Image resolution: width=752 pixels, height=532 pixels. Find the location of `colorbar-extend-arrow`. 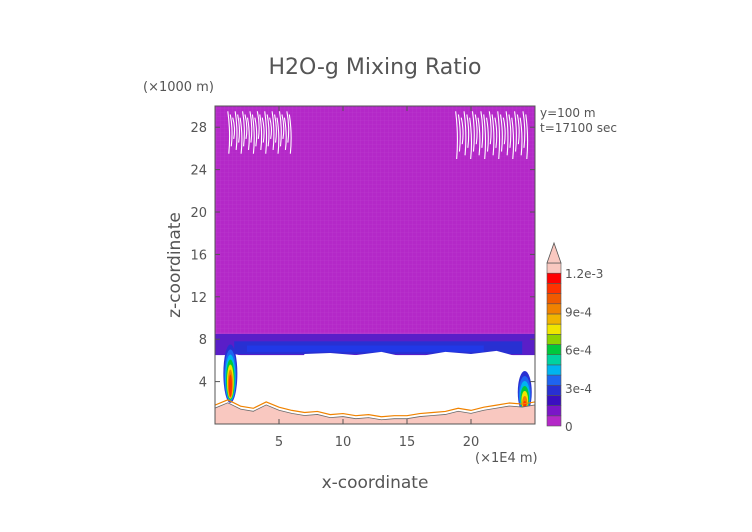

colorbar-extend-arrow is located at coordinates (554, 252).